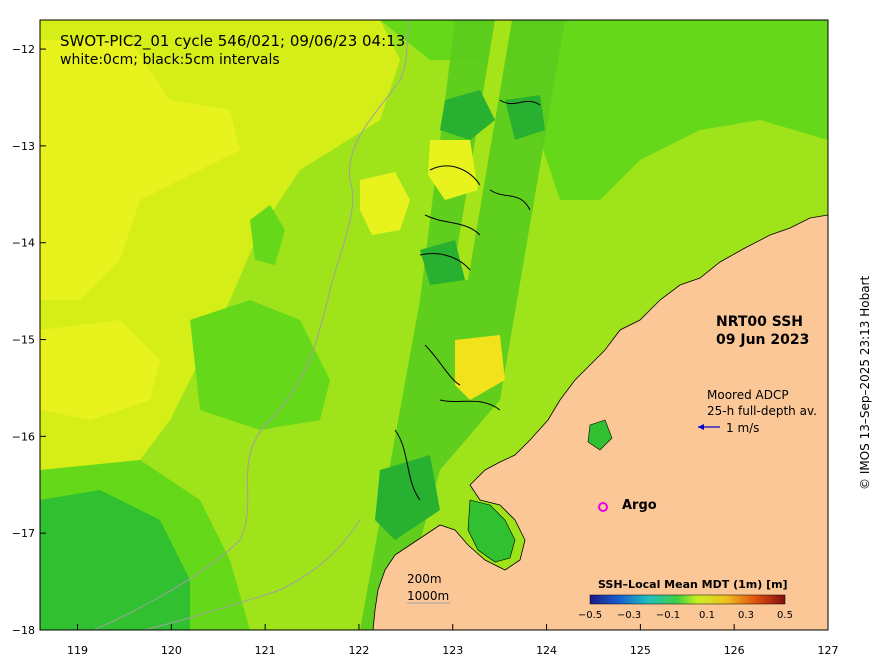  I want to click on ssh-green-patch-central, so click(267, 235).